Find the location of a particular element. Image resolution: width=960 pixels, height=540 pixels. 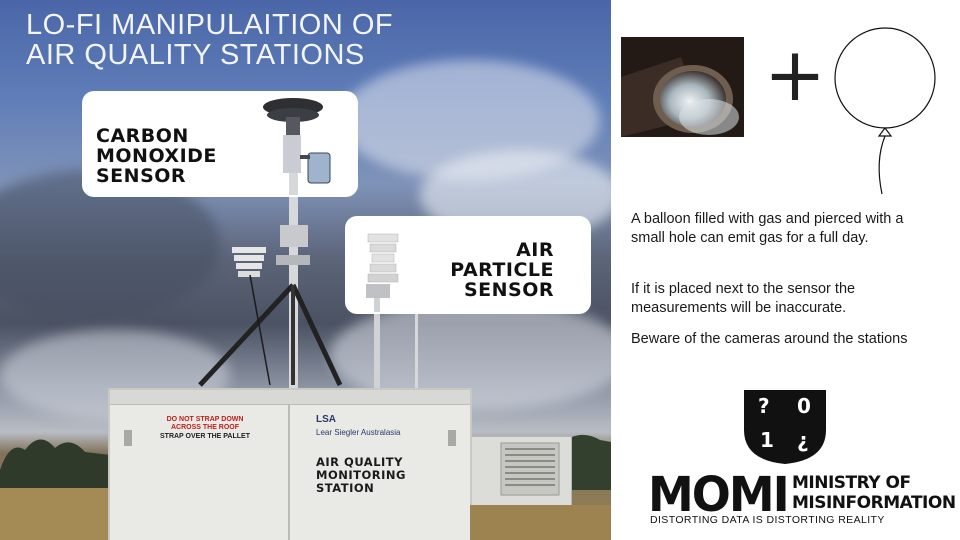

exhaust-pipe-photo is located at coordinates (682, 87).